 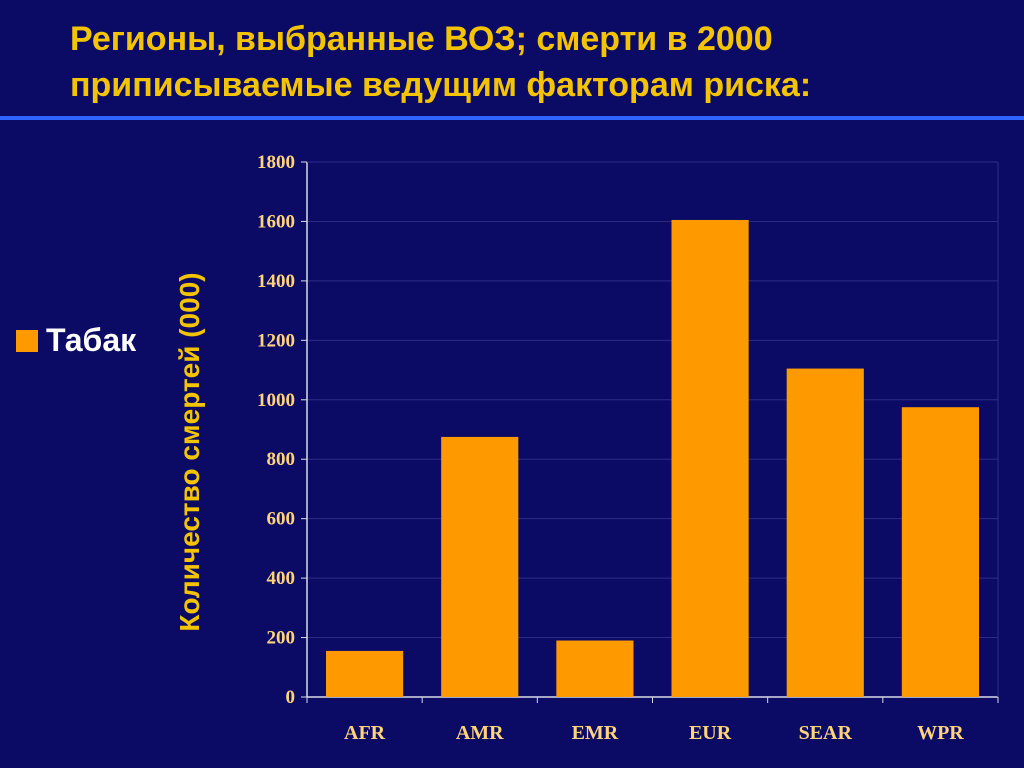 I want to click on x-category-label: AMR, so click(x=480, y=733).